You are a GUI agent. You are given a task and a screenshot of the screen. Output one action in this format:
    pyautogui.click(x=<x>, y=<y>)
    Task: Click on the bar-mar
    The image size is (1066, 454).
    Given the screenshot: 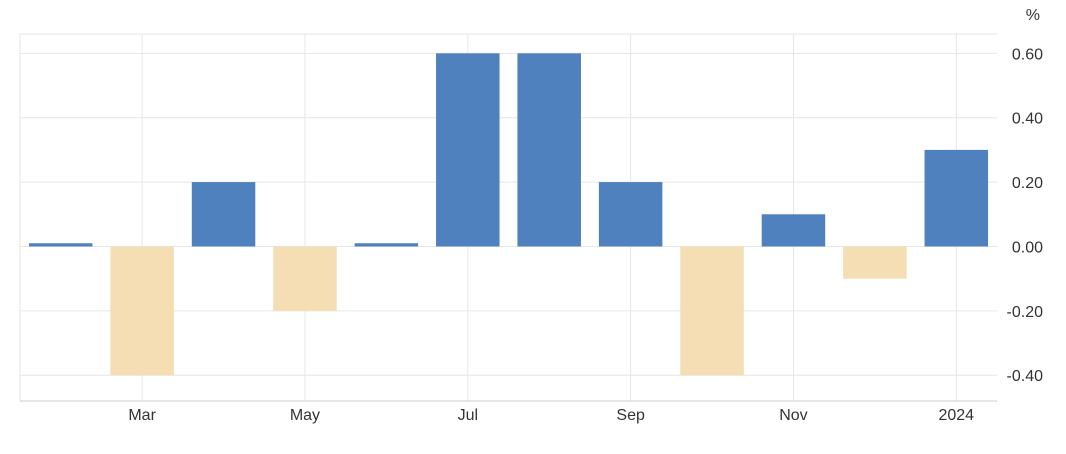 What is the action you would take?
    pyautogui.click(x=142, y=311)
    